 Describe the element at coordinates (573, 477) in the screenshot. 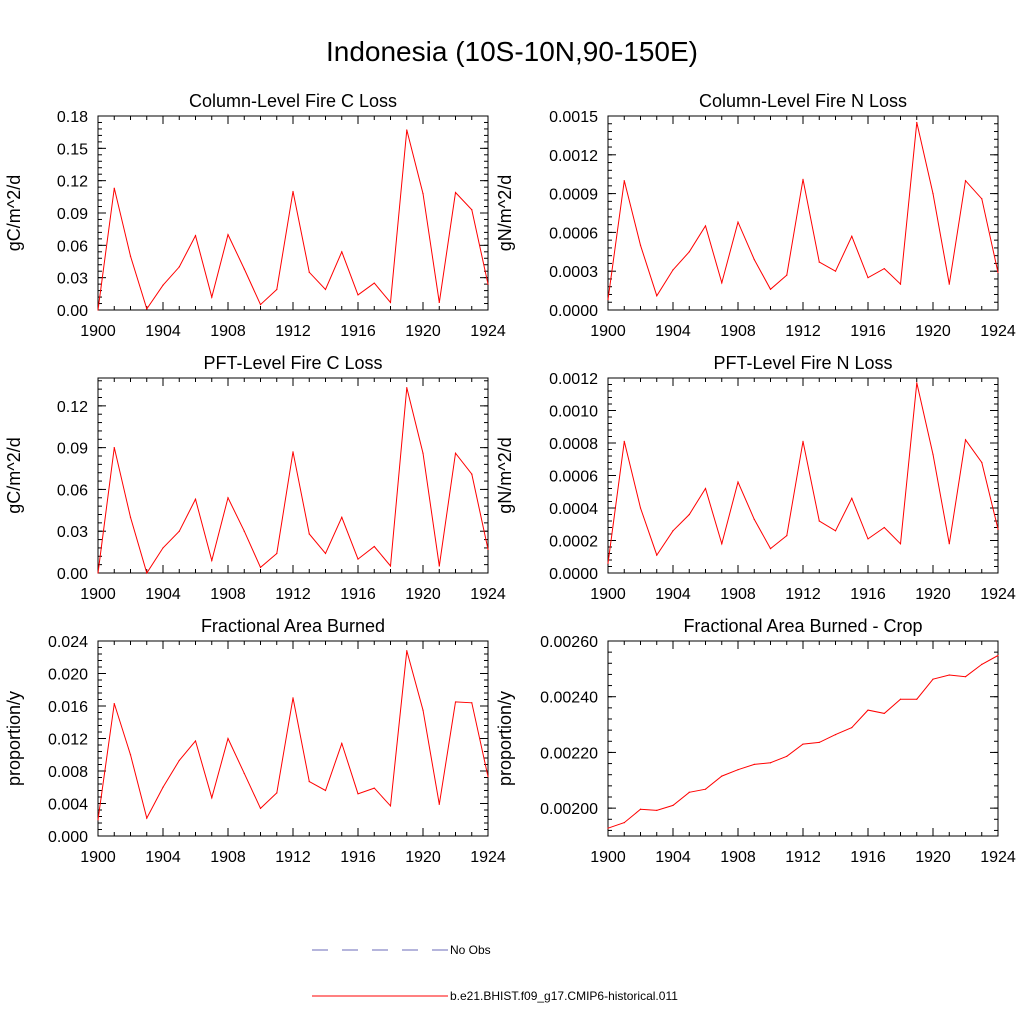

I see `y-tick-label: 0.0006` at that location.